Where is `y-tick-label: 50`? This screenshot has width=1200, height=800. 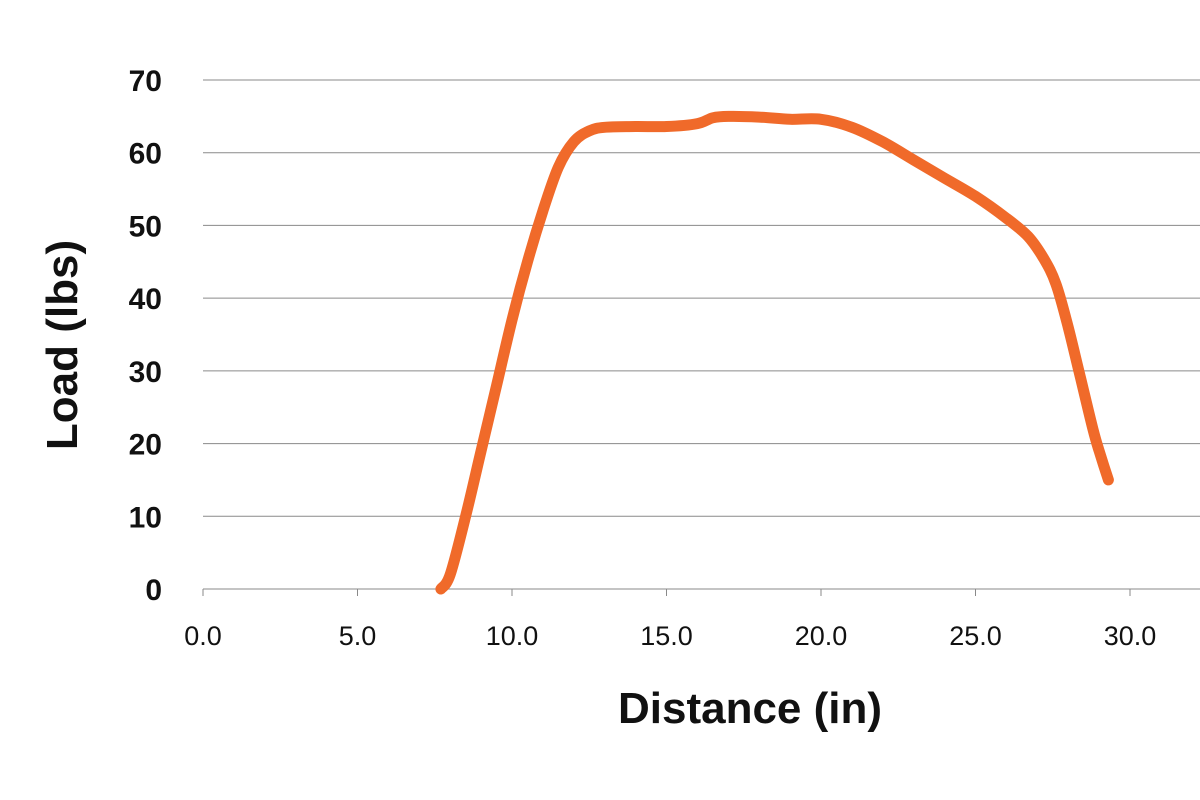
y-tick-label: 50 is located at coordinates (145, 226).